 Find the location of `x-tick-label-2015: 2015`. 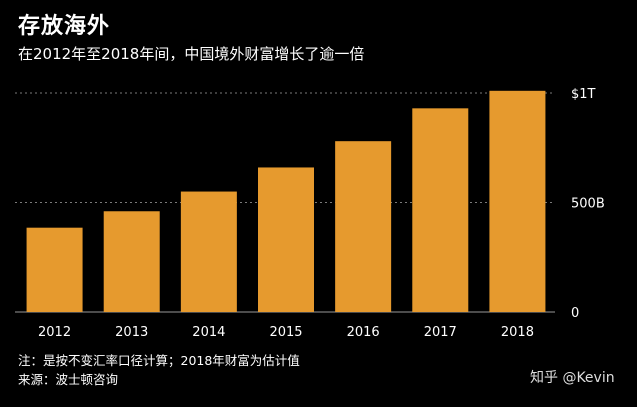

x-tick-label-2015: 2015 is located at coordinates (285, 332).